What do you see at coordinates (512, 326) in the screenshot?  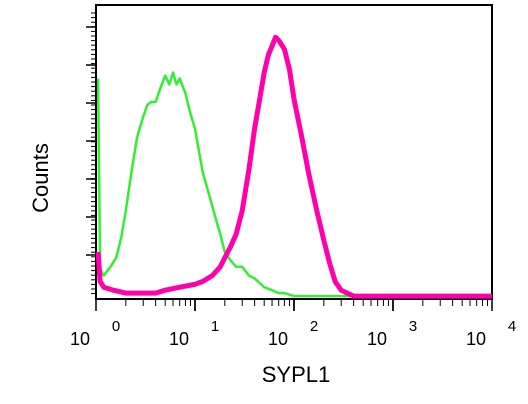 I see `x-tick-exponent: 4` at bounding box center [512, 326].